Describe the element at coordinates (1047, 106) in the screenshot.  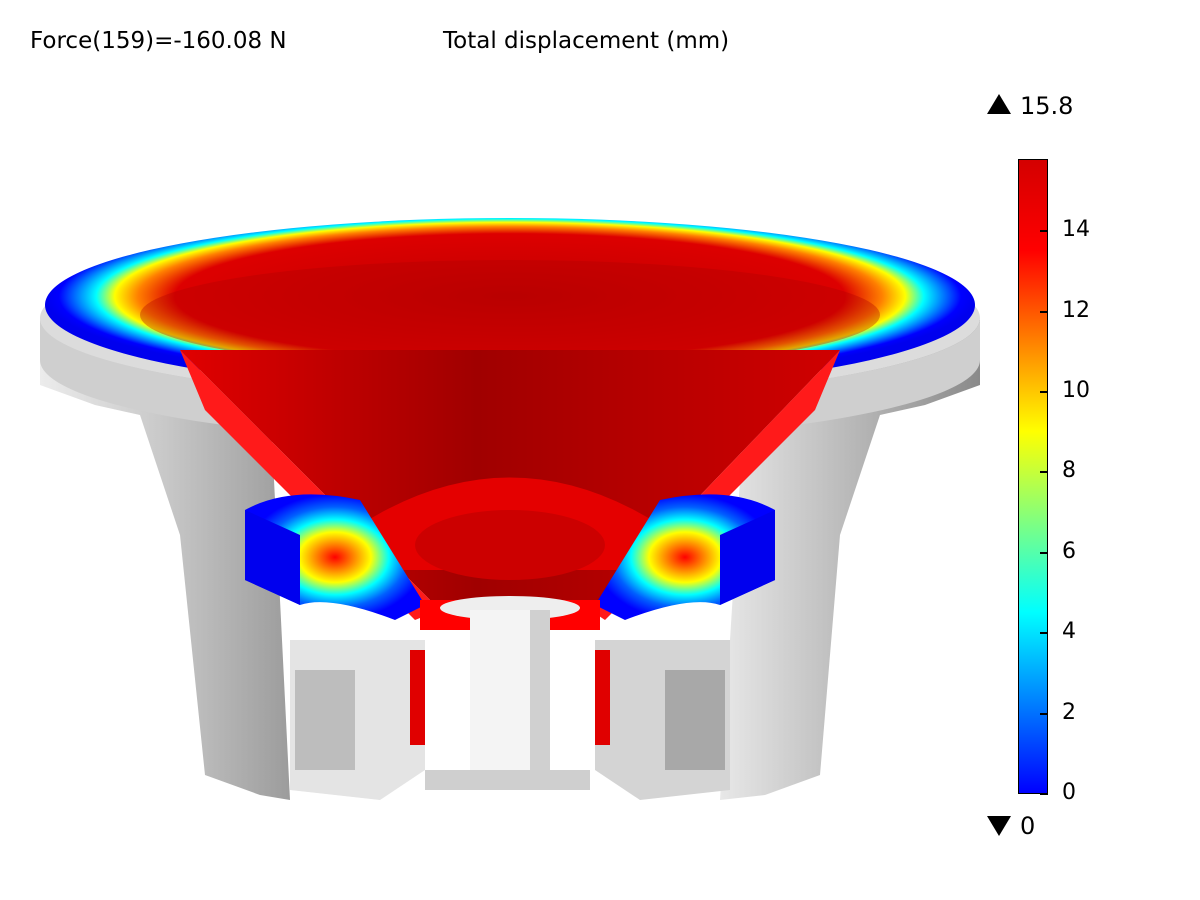
I see `max-value-label: 15.8` at that location.